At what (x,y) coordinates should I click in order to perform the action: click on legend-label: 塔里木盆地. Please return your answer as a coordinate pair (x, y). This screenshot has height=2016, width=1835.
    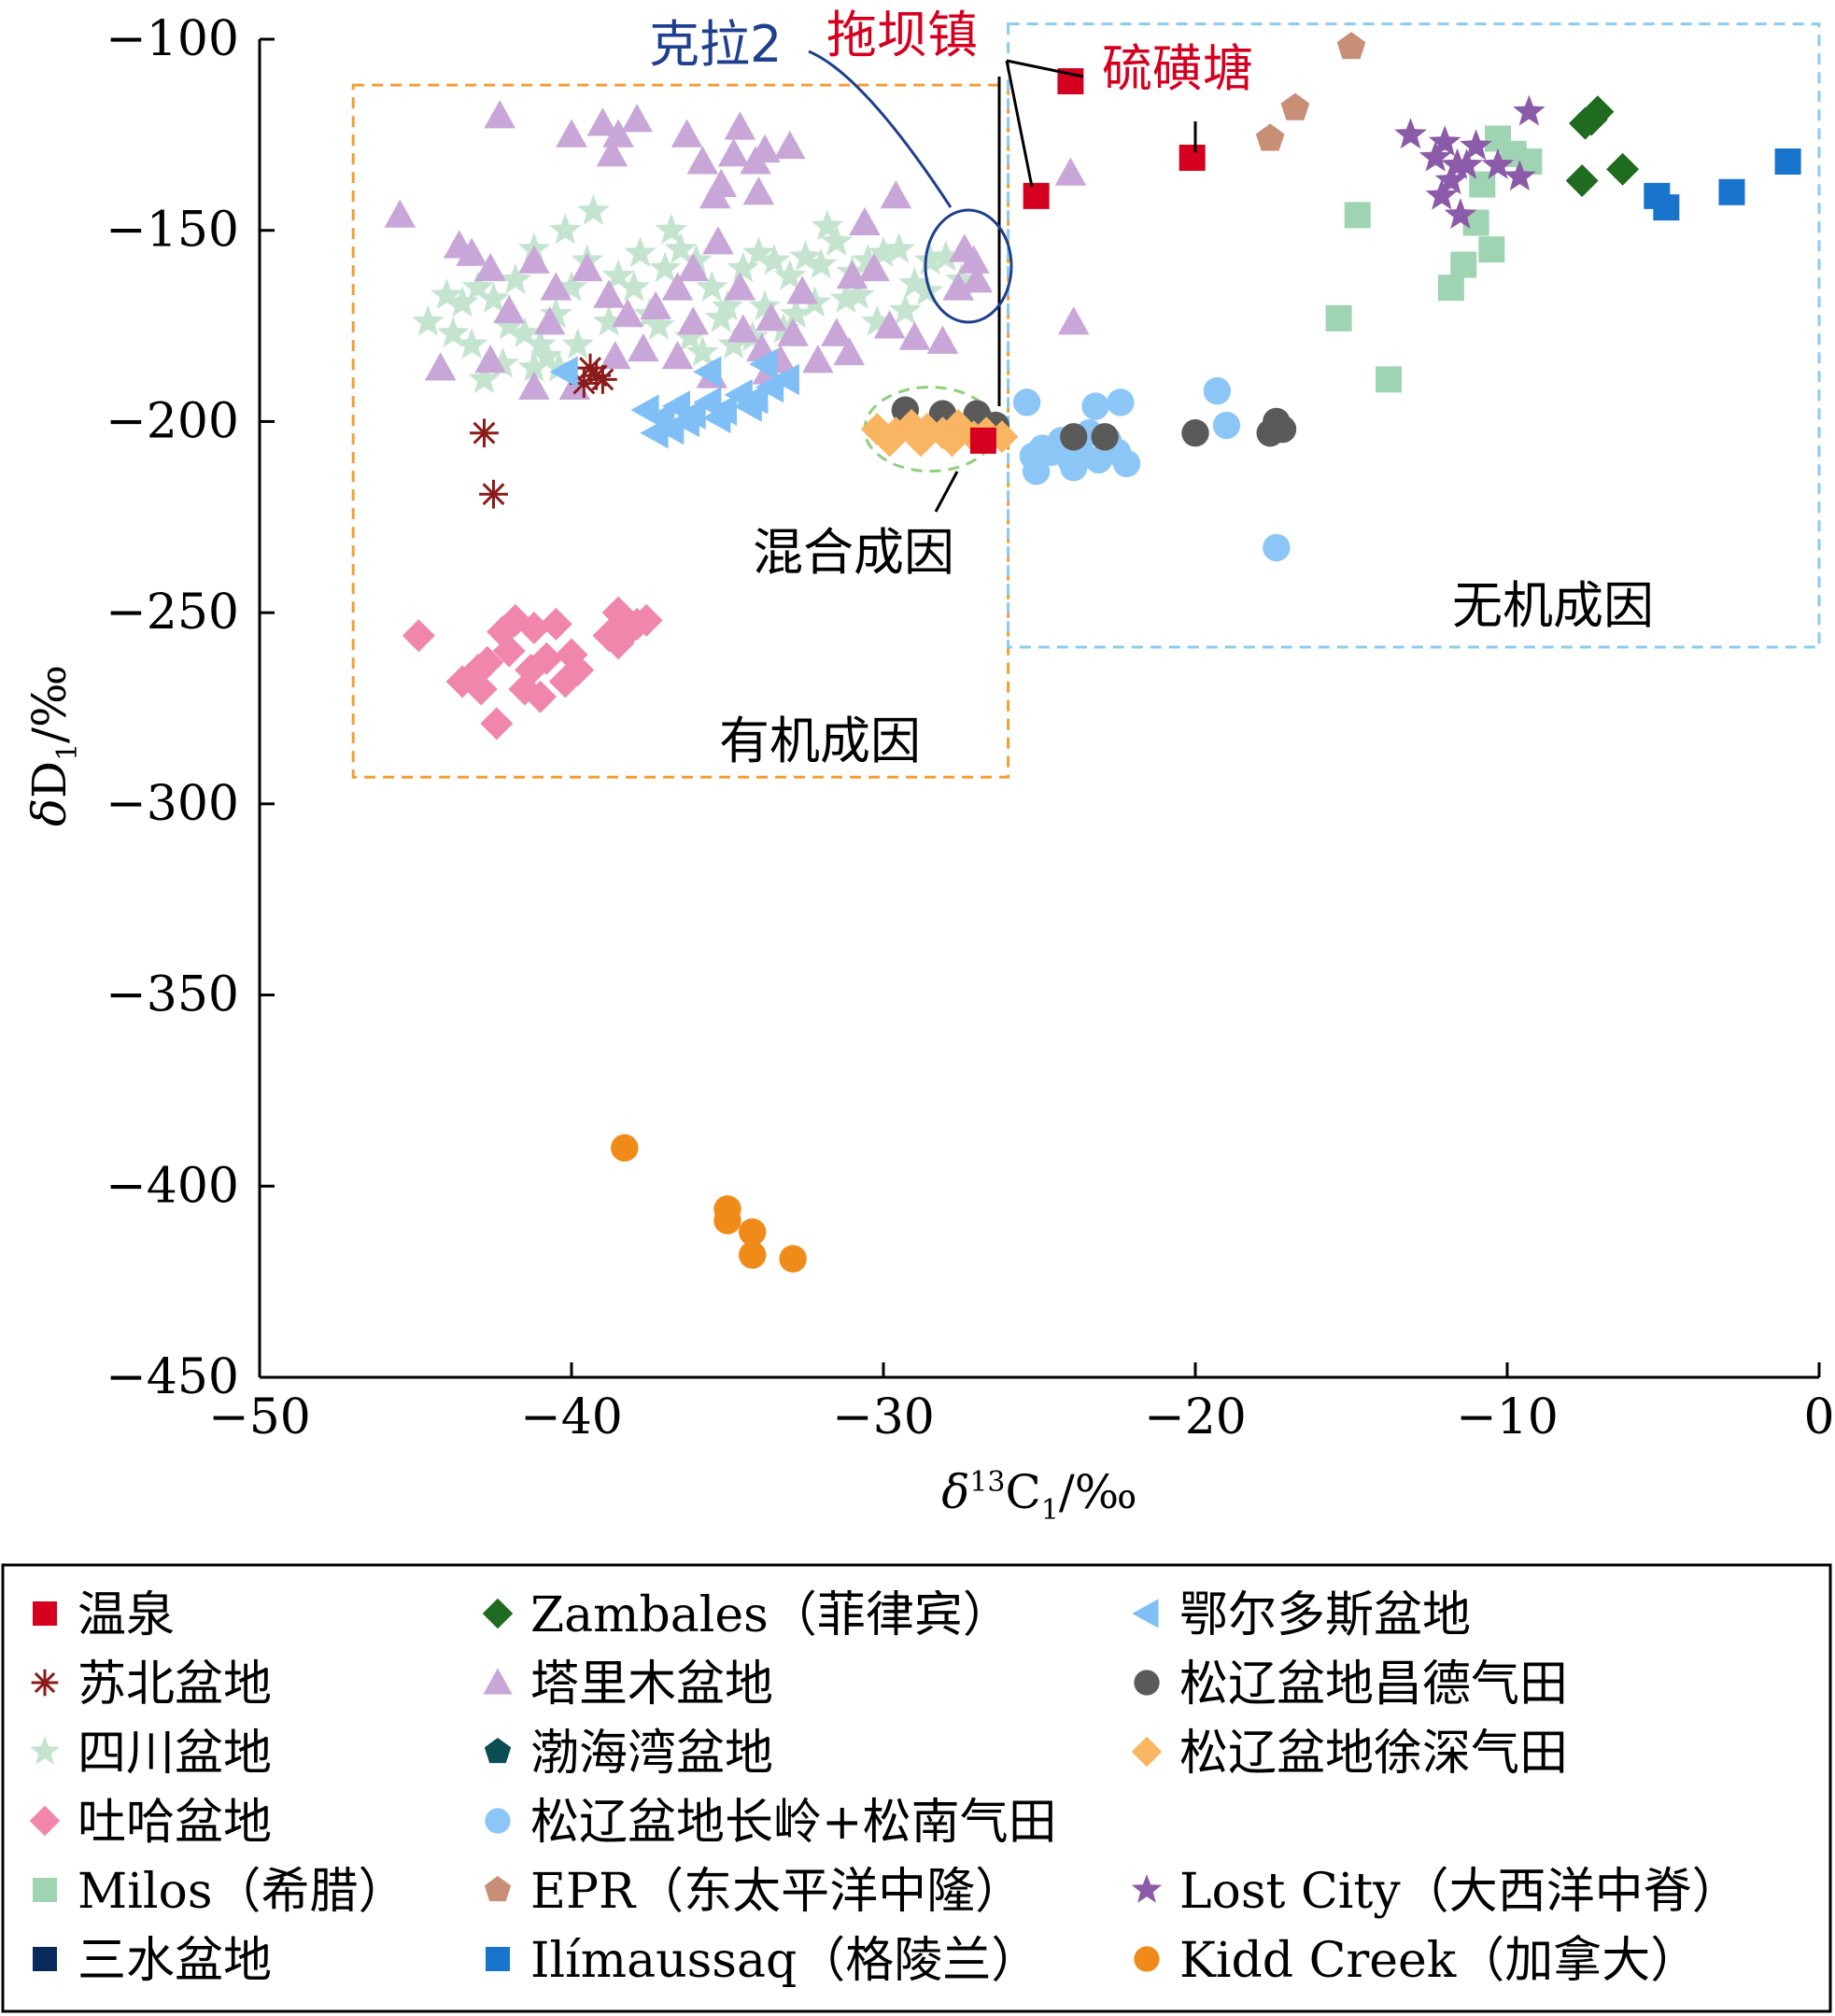
    Looking at the image, I should click on (651, 1685).